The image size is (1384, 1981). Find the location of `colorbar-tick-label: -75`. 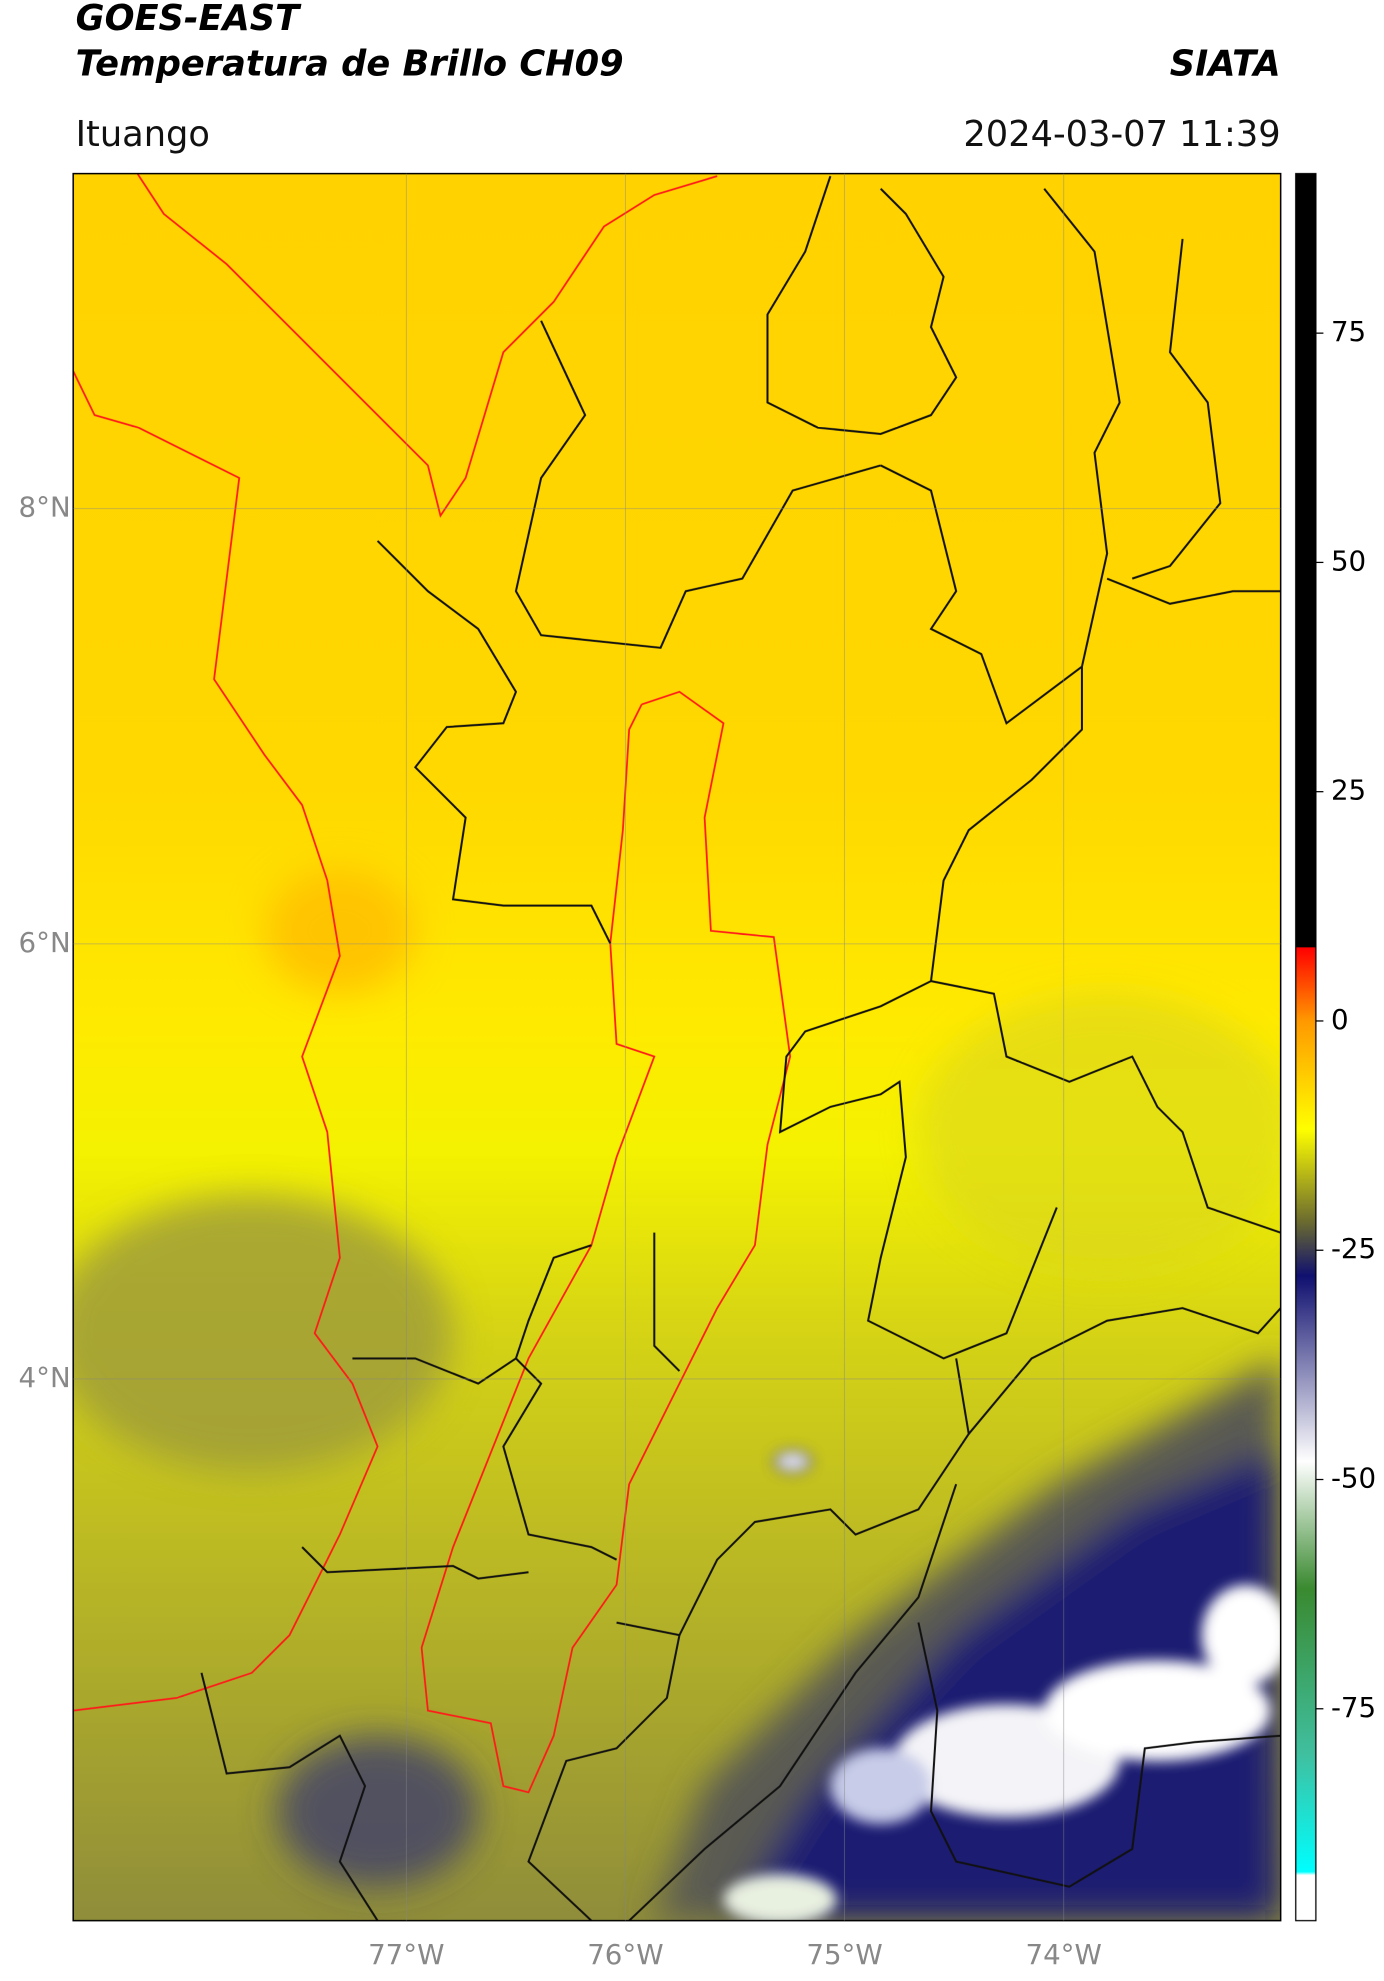

colorbar-tick-label: -75 is located at coordinates (1353, 1707).